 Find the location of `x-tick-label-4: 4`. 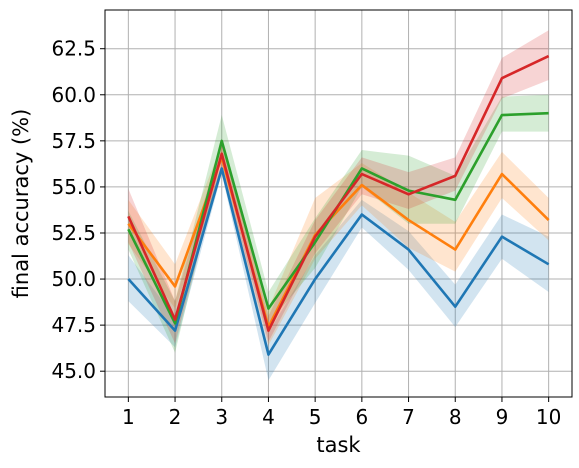

x-tick-label-4: 4 is located at coordinates (268, 417).